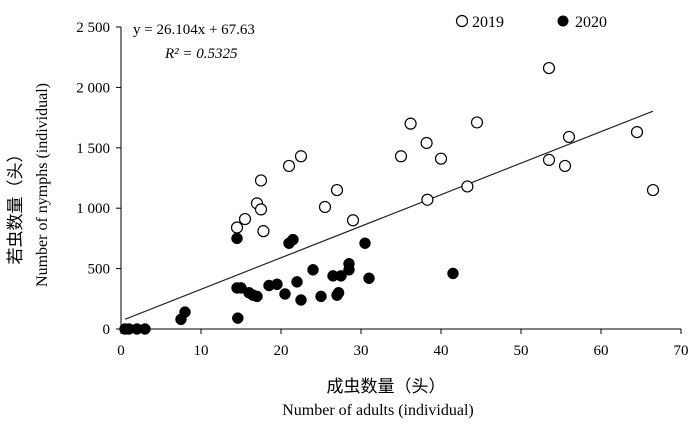 This screenshot has width=700, height=426. What do you see at coordinates (42, 185) in the screenshot?
I see `y-axis-label-en: Number of nymphs (individual)` at bounding box center [42, 185].